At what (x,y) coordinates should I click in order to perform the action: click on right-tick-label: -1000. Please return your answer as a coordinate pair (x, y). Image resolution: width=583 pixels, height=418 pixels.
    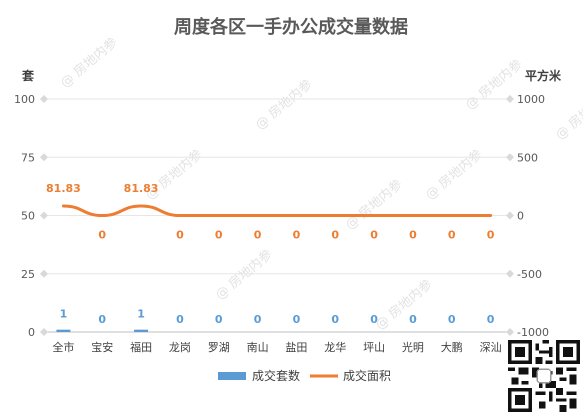
    Looking at the image, I should click on (533, 332).